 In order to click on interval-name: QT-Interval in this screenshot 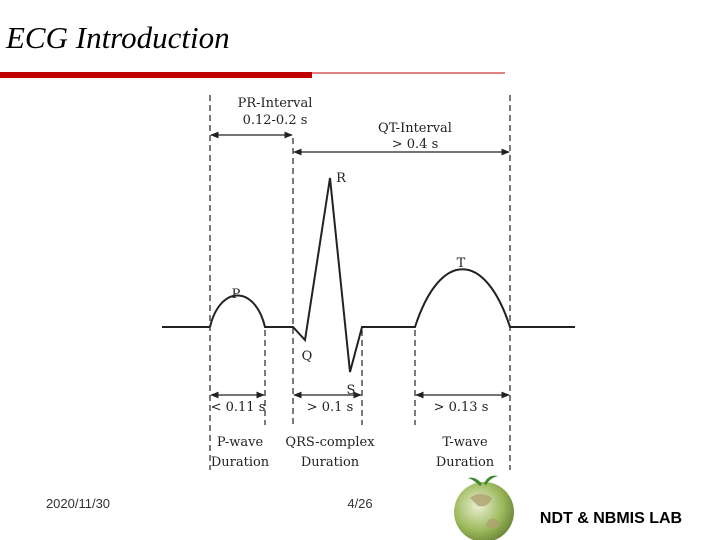, I will do `click(415, 128)`.